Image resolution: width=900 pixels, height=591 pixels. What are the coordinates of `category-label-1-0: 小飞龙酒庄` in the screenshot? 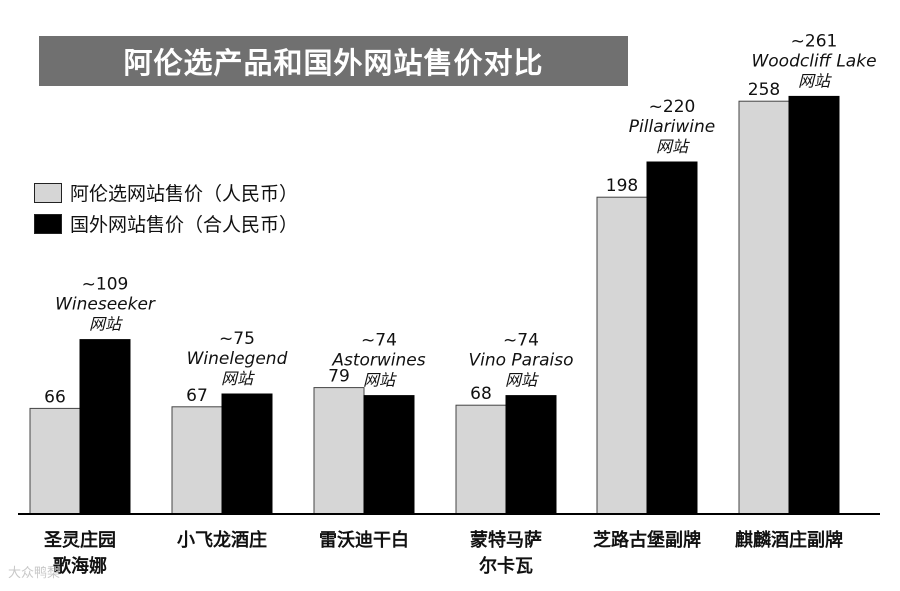 It's located at (222, 540).